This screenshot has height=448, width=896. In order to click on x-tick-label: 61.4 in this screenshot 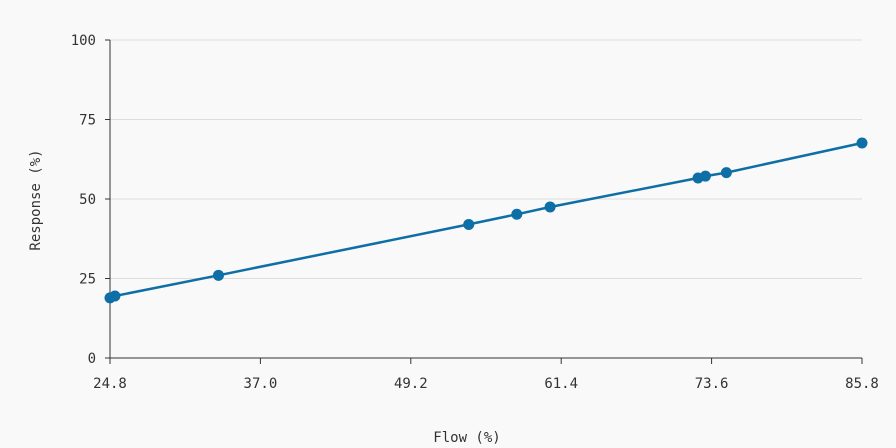, I will do `click(561, 384)`.